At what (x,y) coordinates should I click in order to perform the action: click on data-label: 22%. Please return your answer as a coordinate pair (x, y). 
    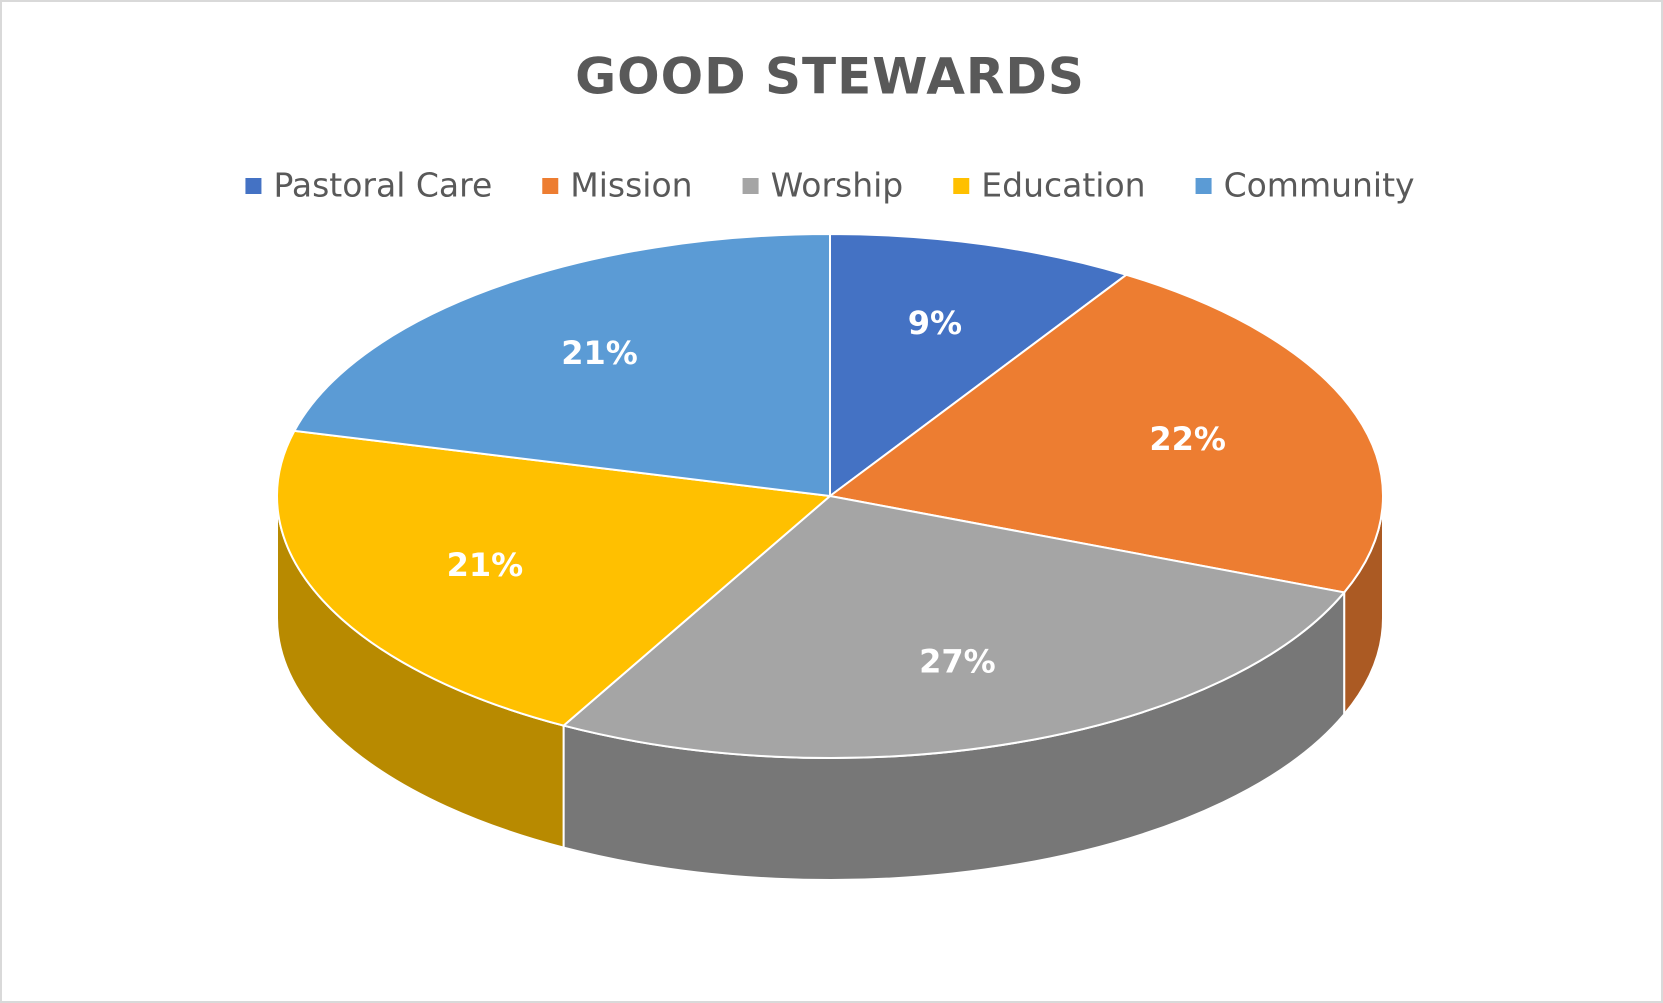
    Looking at the image, I should click on (1187, 439).